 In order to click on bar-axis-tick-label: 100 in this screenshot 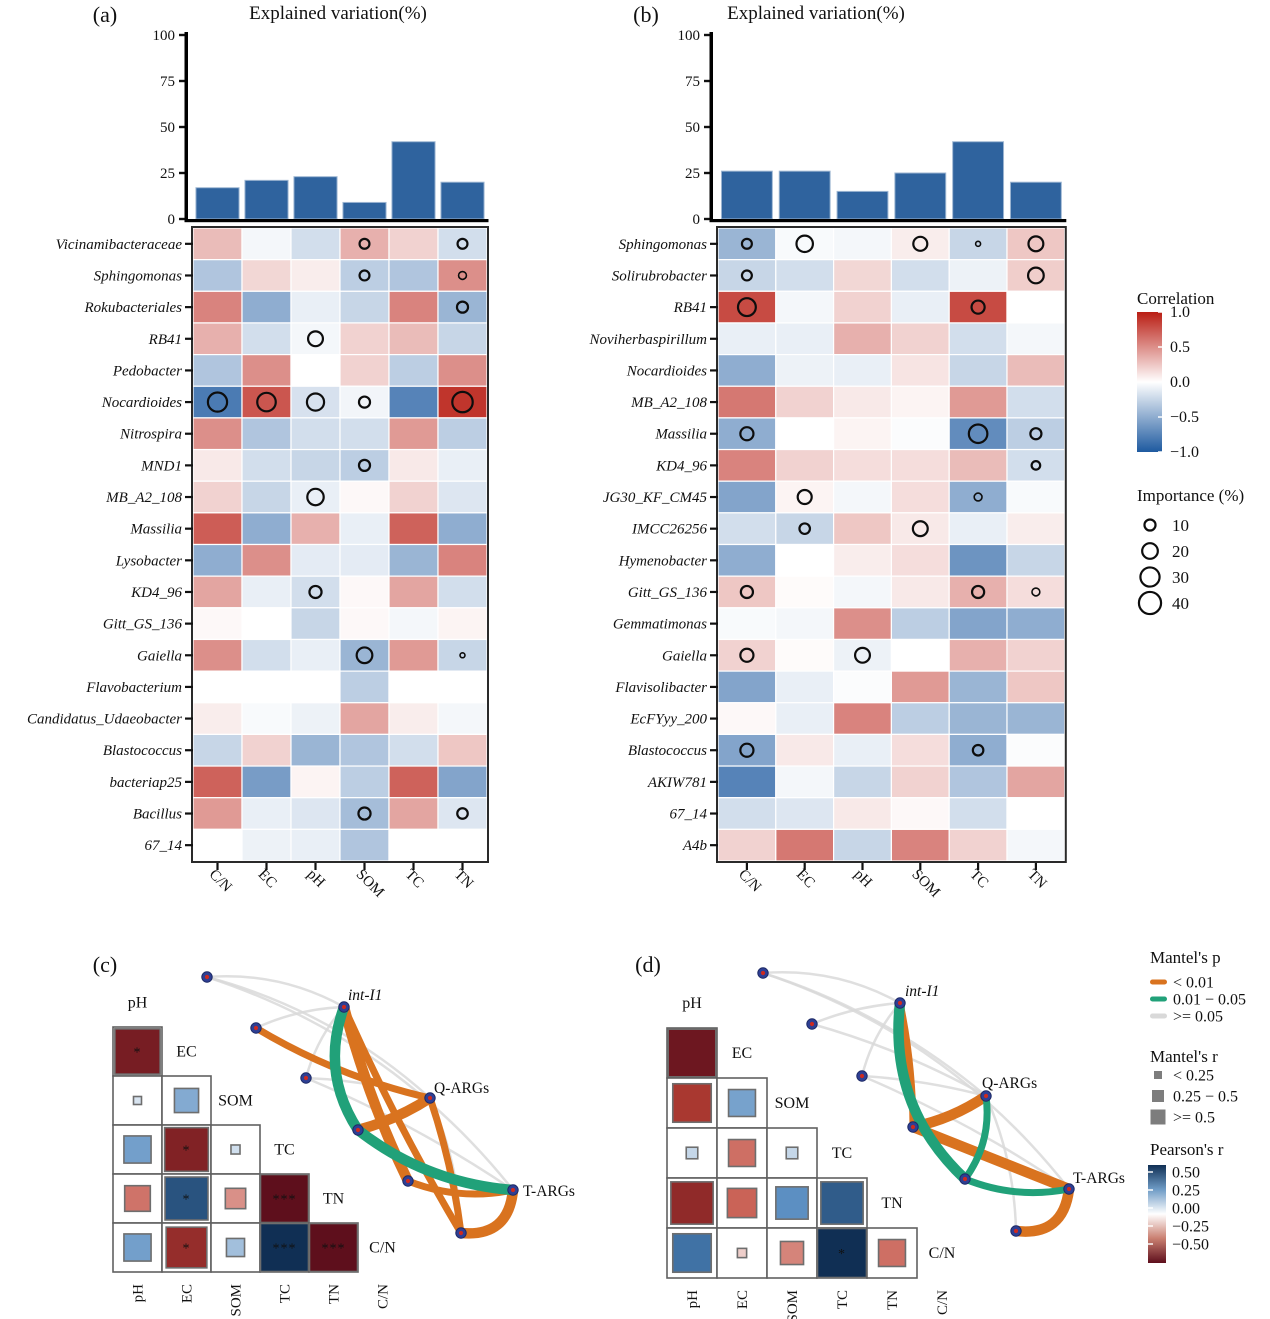, I will do `click(689, 36)`.